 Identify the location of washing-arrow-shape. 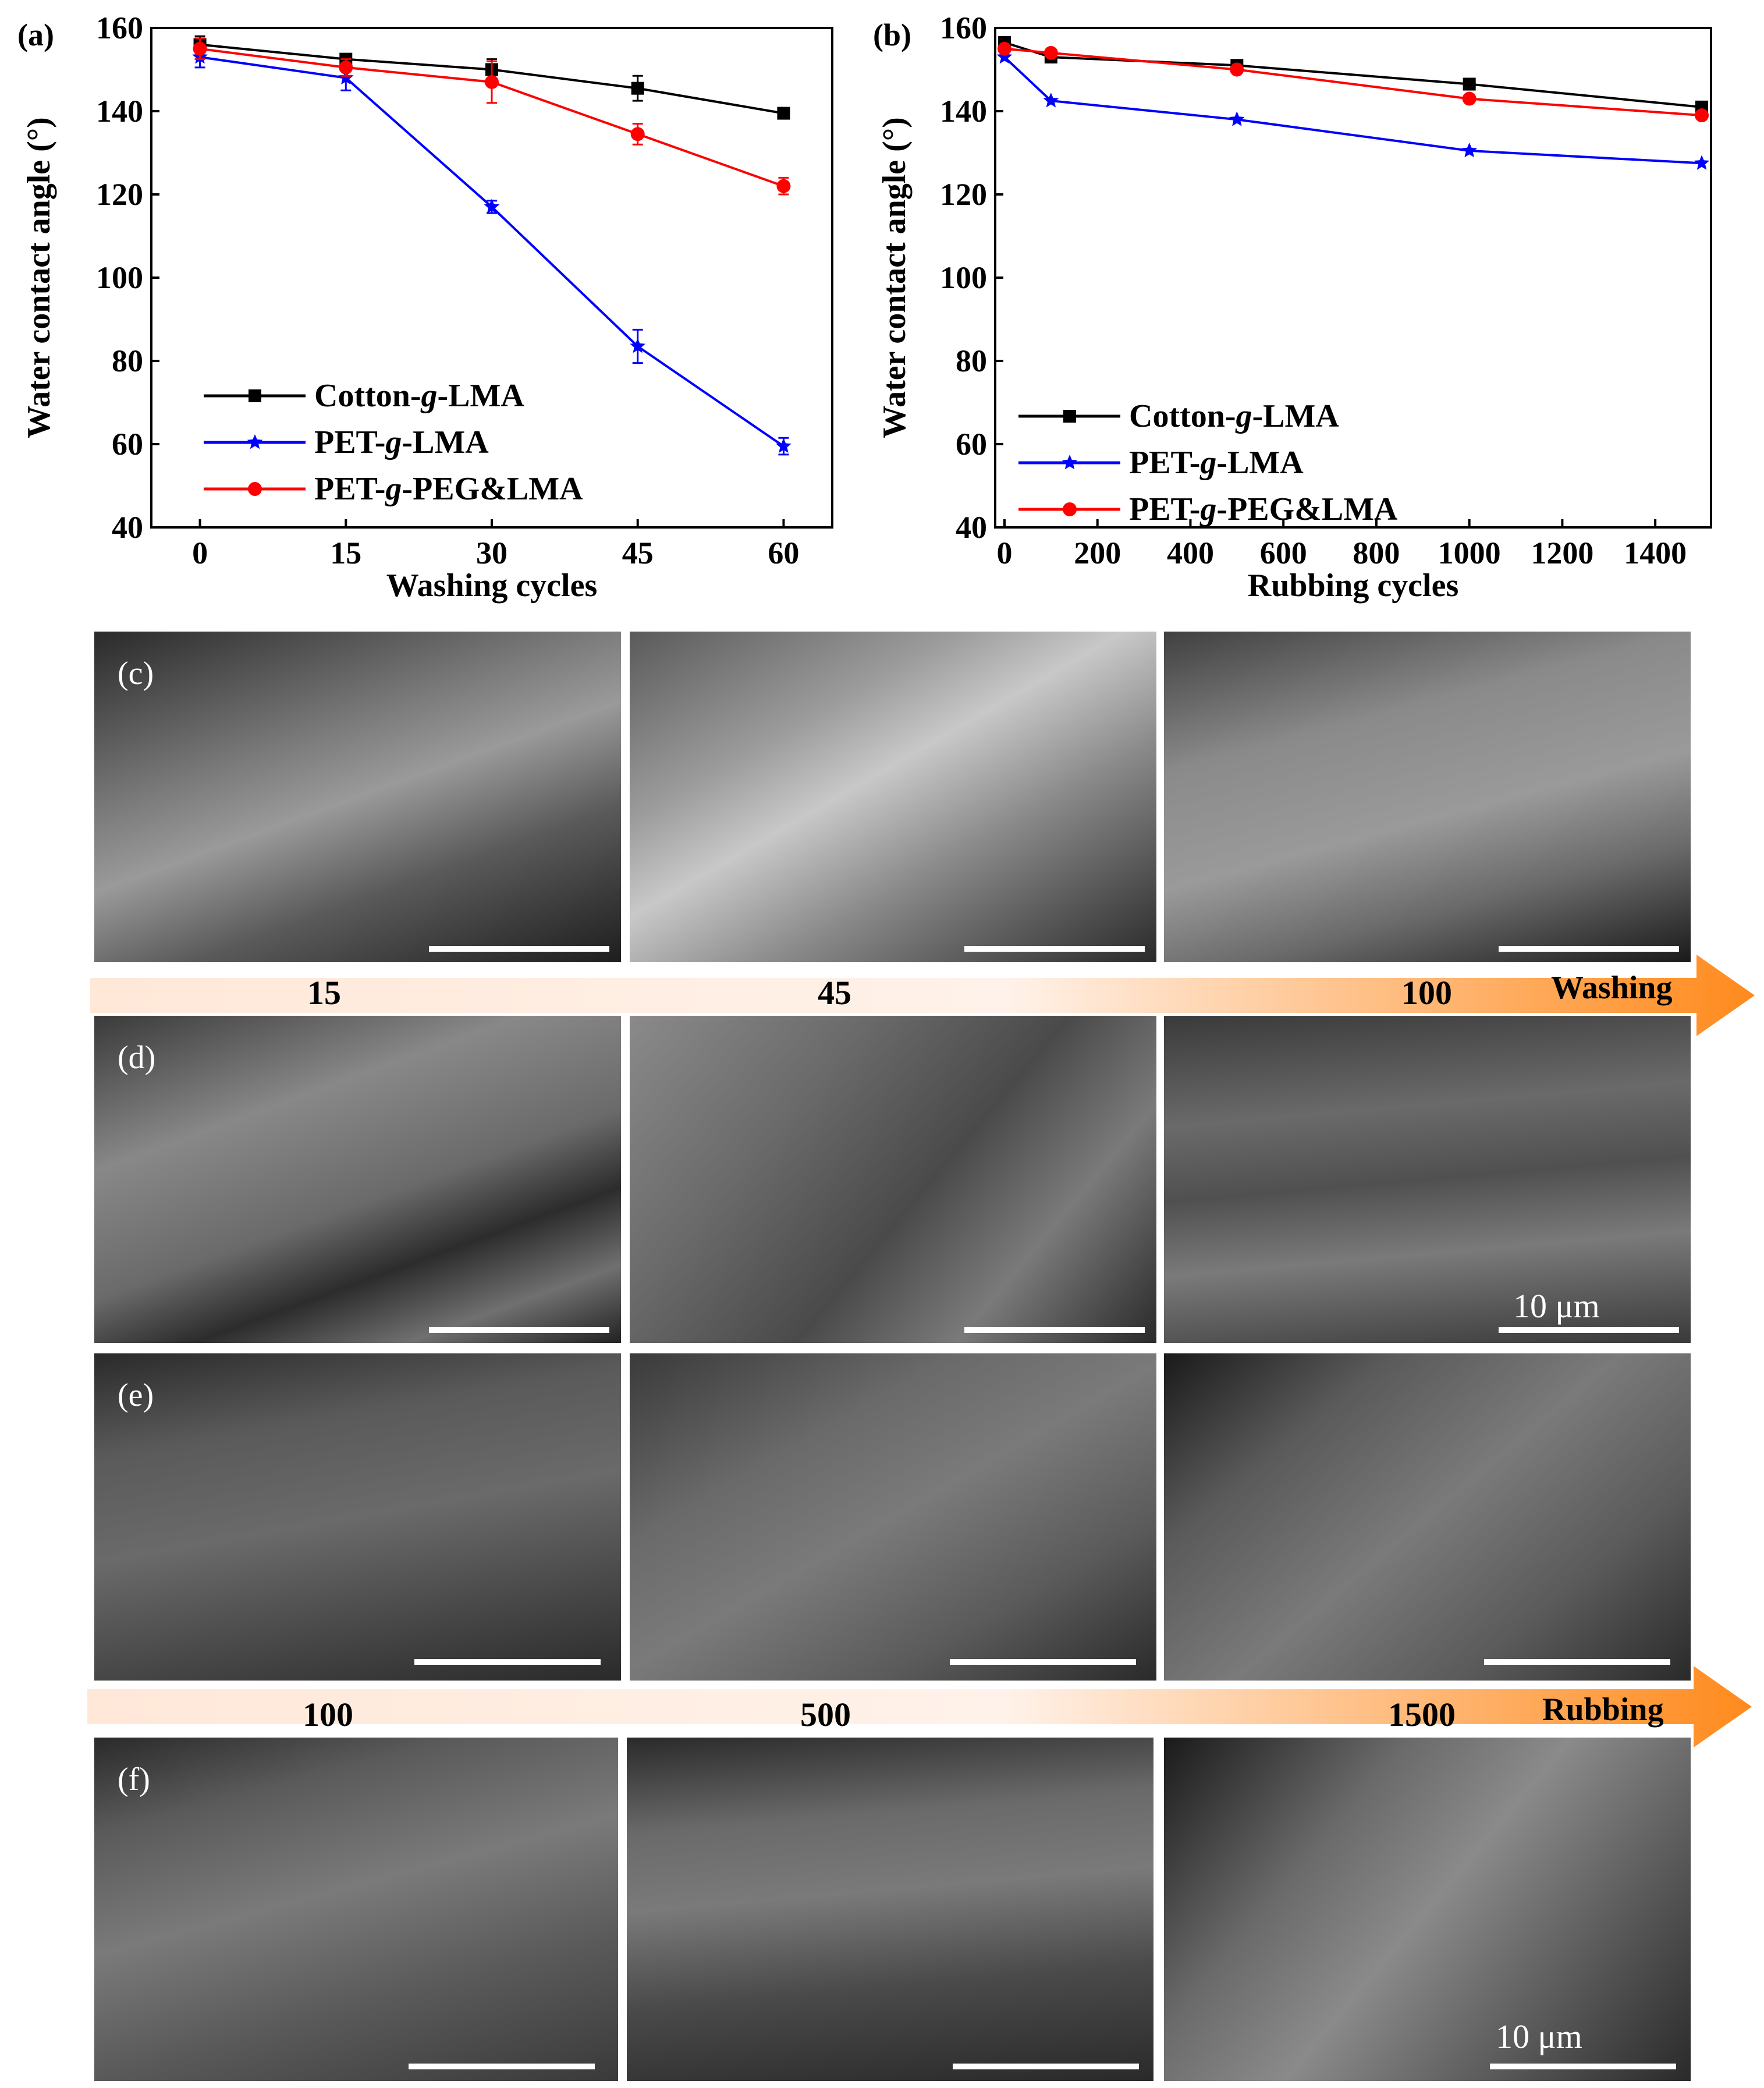
(922, 995).